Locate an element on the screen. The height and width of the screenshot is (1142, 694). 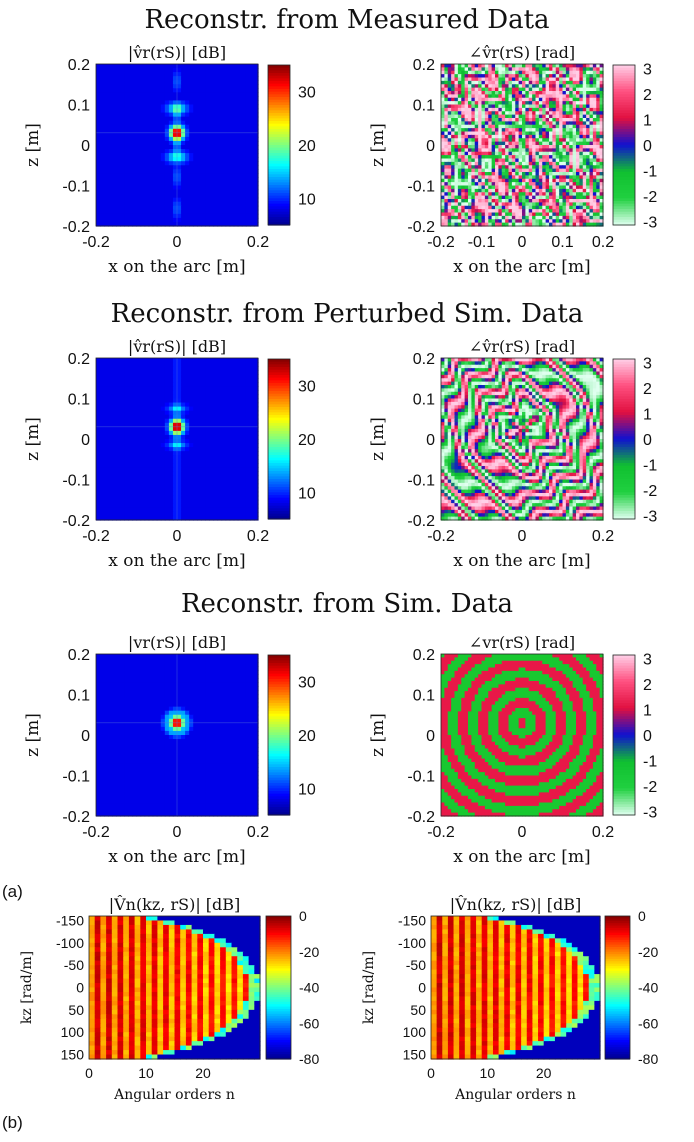
colorbar-7-ticks: 0-20-40-60-80 is located at coordinates (309, 987).